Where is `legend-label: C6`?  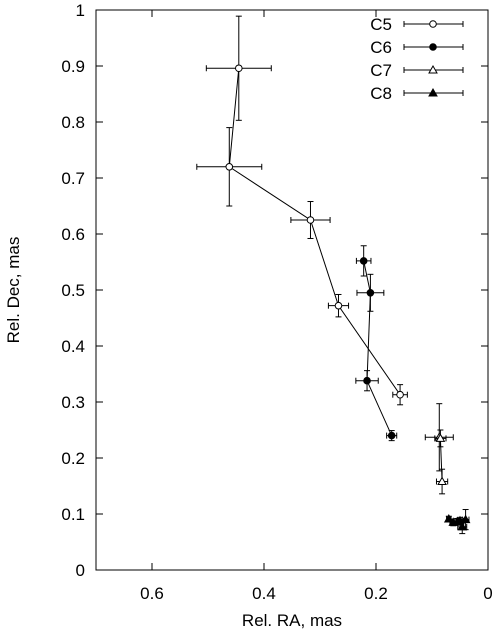 legend-label: C6 is located at coordinates (381, 47).